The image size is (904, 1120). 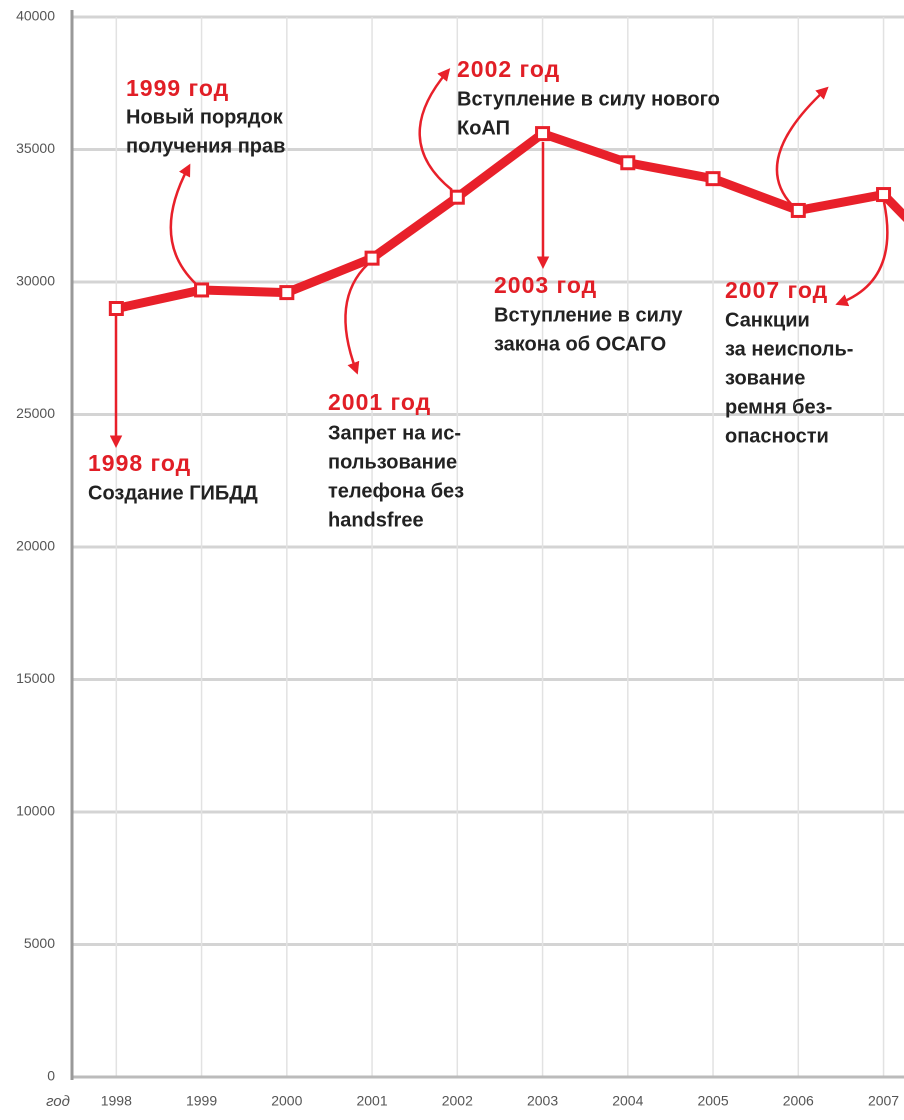 I want to click on x-tick-label: 2003, so click(x=542, y=1101).